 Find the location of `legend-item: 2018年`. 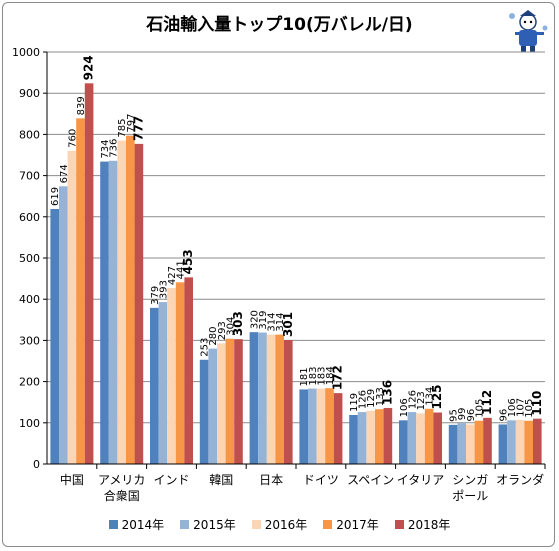

legend-item: 2018年 is located at coordinates (422, 524).